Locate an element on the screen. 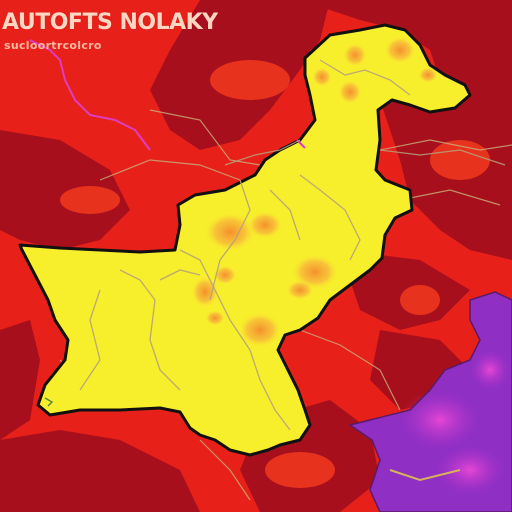  map-title: AUTOFTS NOLAKY is located at coordinates (110, 22).